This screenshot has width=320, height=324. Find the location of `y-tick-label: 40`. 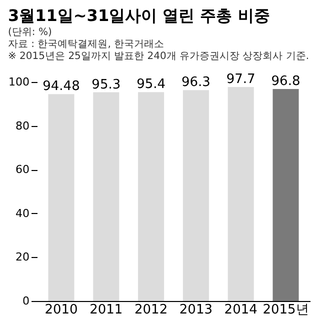

y-tick-label: 40 is located at coordinates (23, 213).